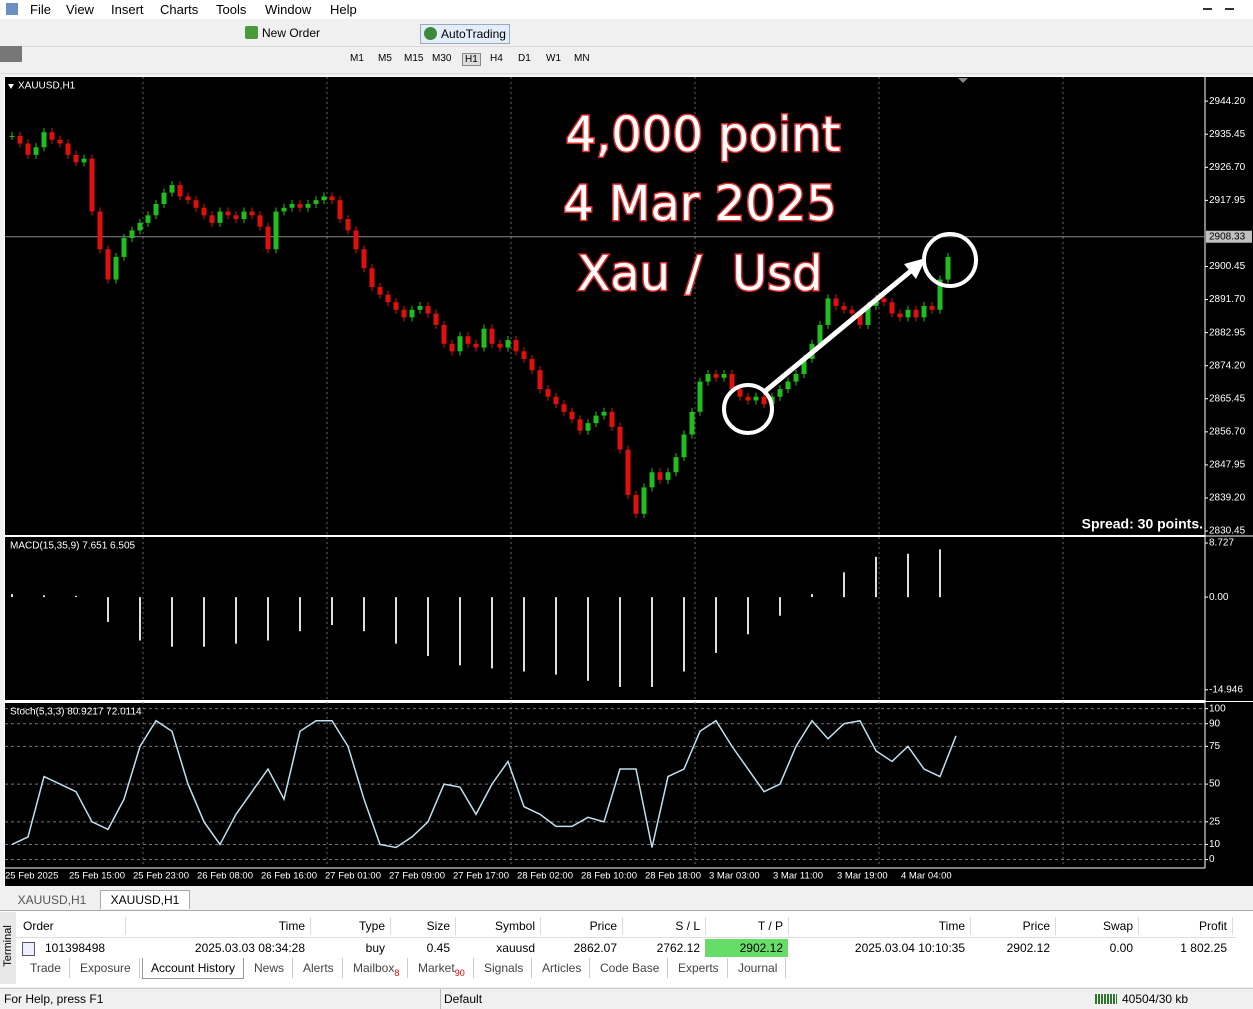  What do you see at coordinates (52, 900) in the screenshot?
I see `chart-tab: XAUUSD,H1` at bounding box center [52, 900].